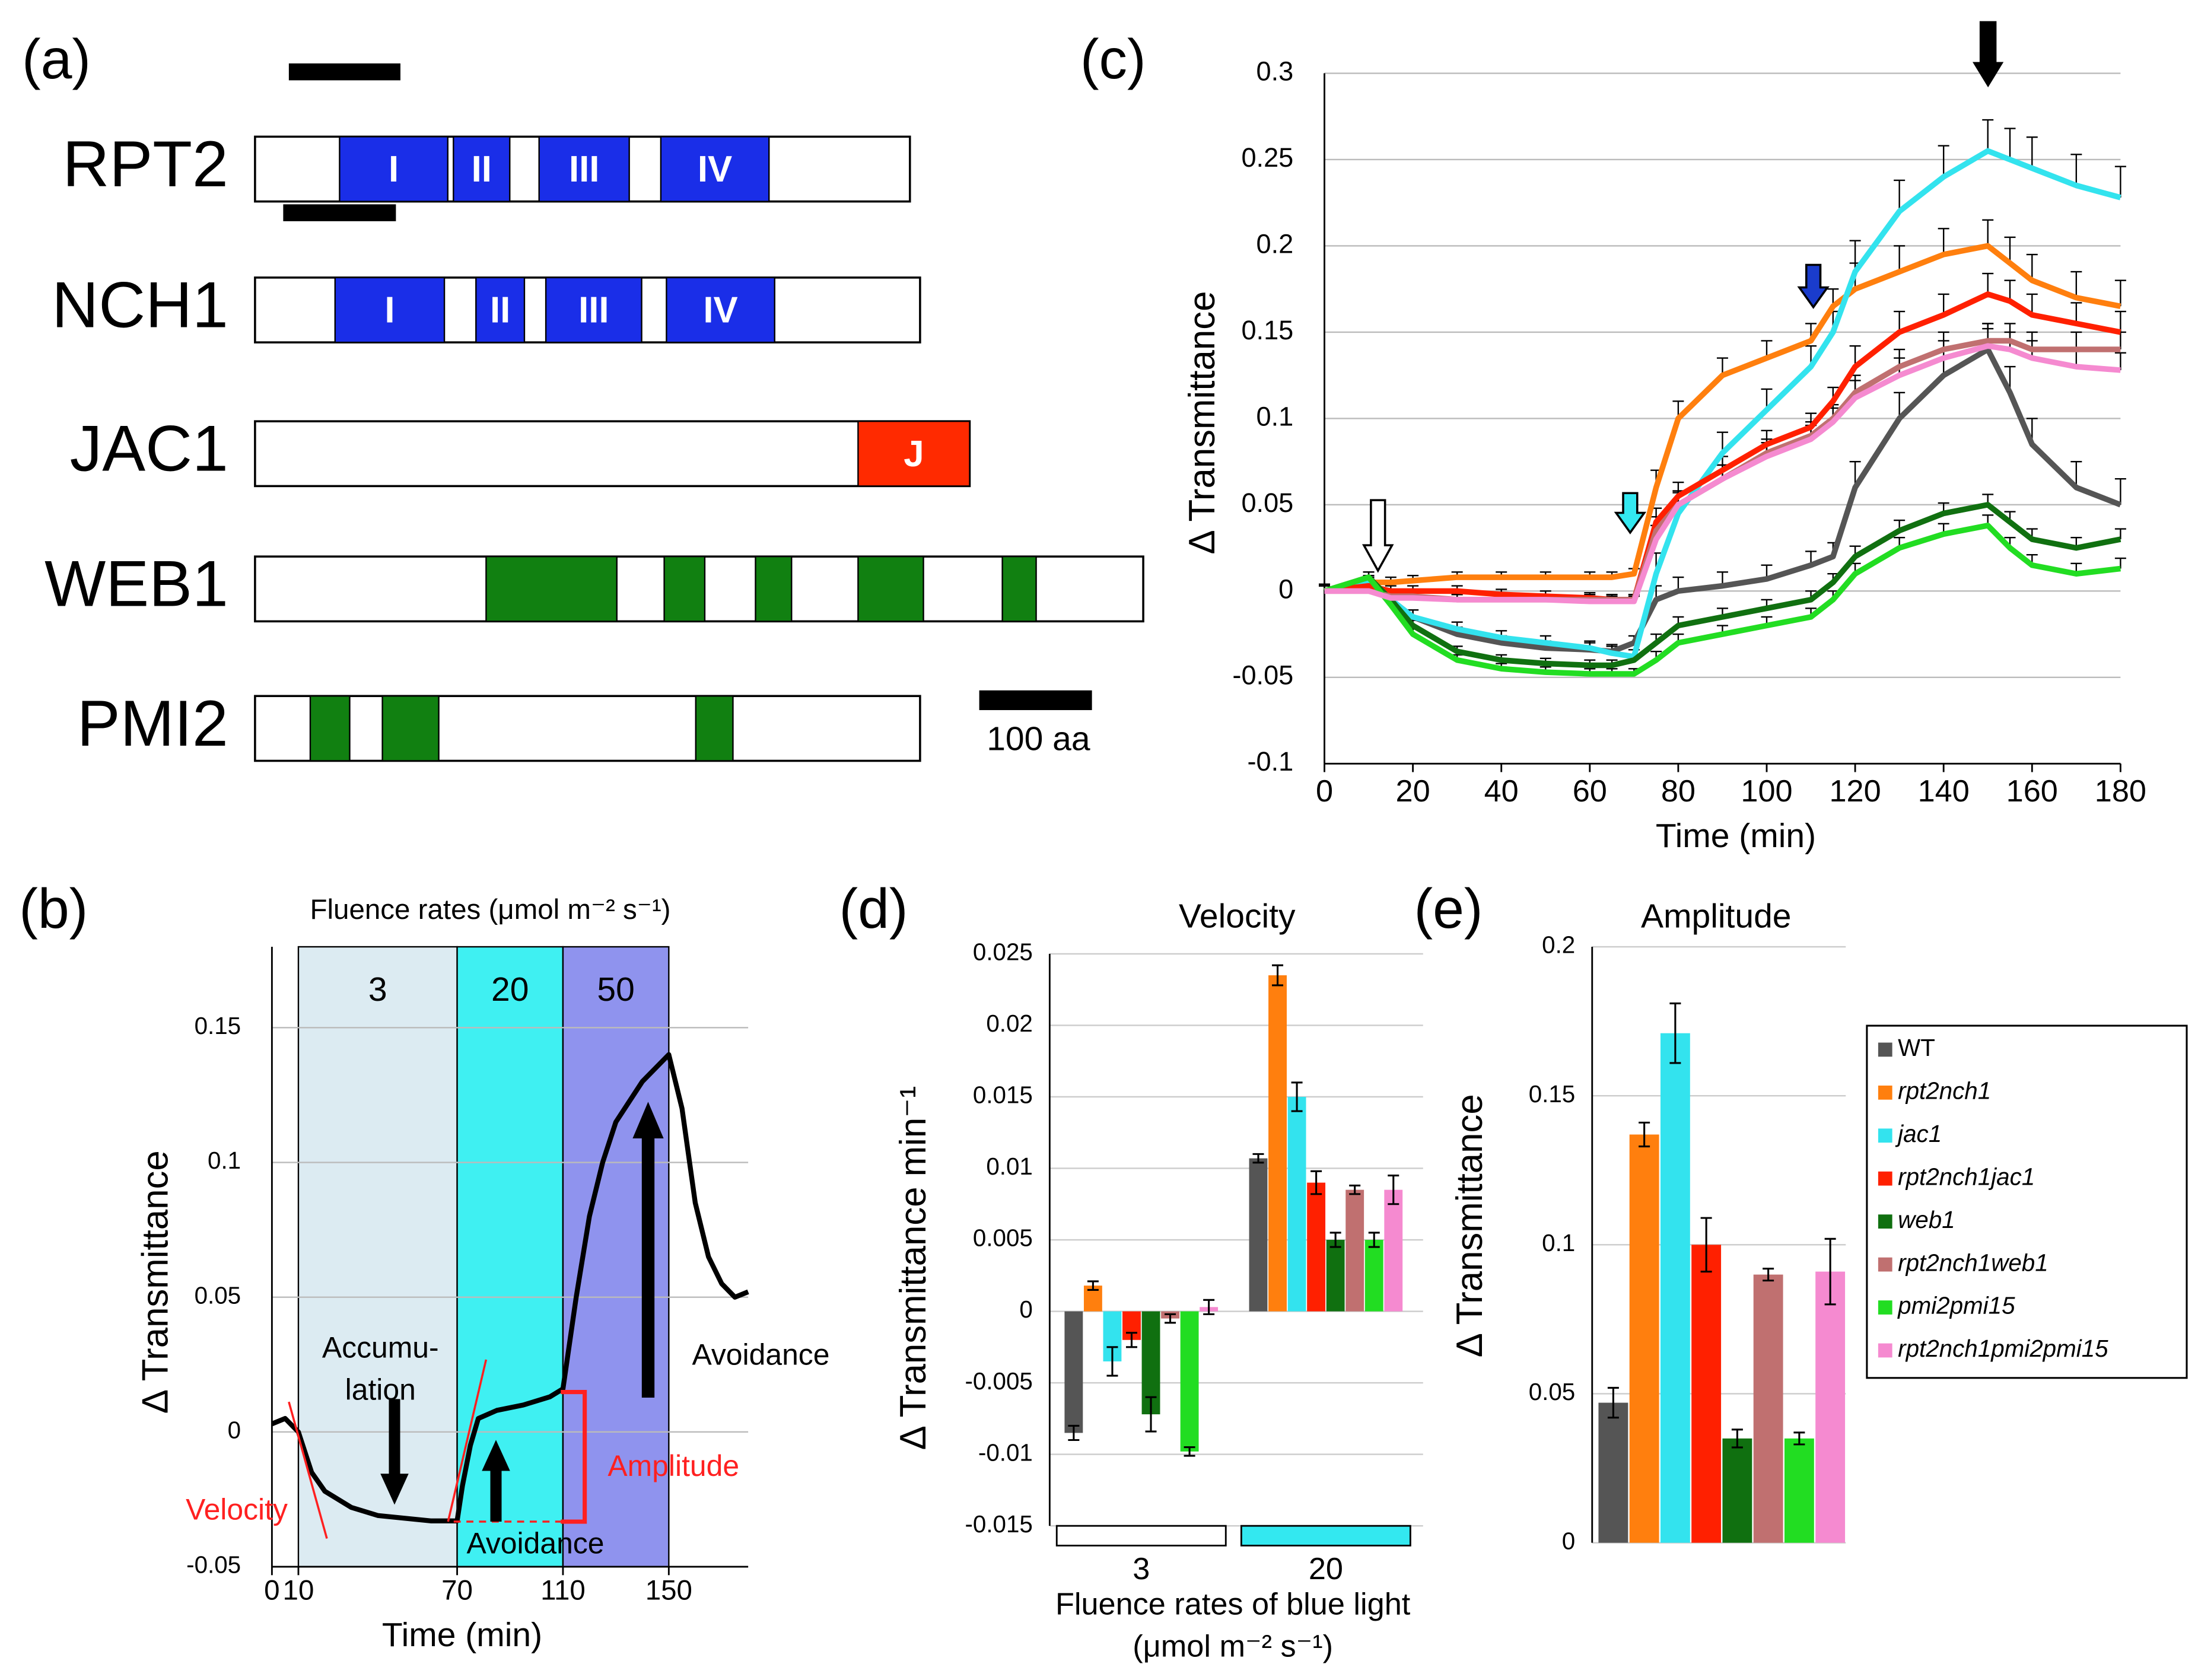  I want to click on region-label: 50, so click(615, 989).